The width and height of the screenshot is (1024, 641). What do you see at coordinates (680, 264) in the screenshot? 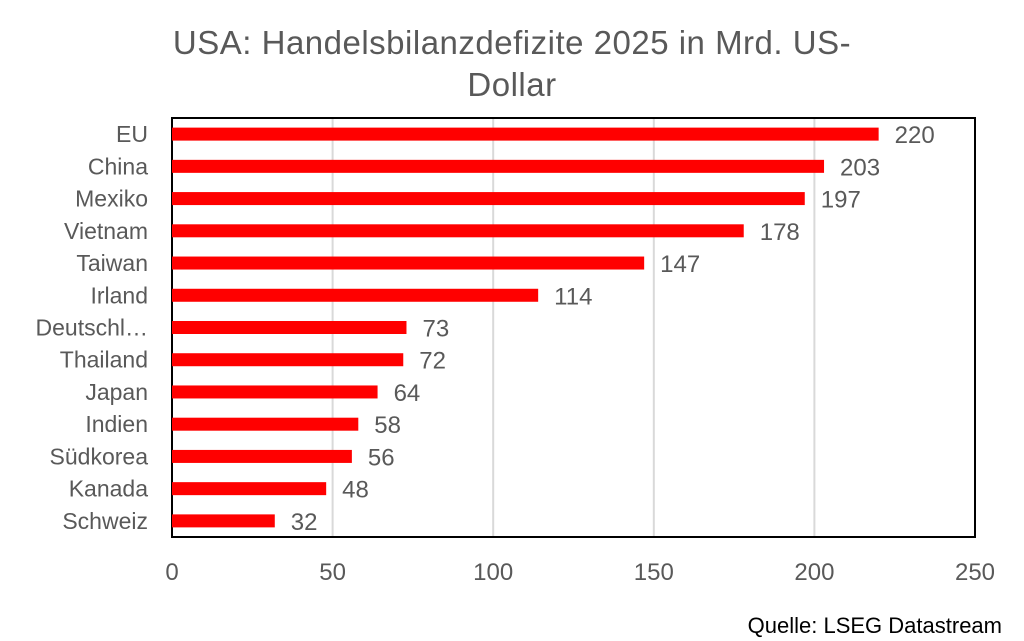
I see `data-label: 147` at bounding box center [680, 264].